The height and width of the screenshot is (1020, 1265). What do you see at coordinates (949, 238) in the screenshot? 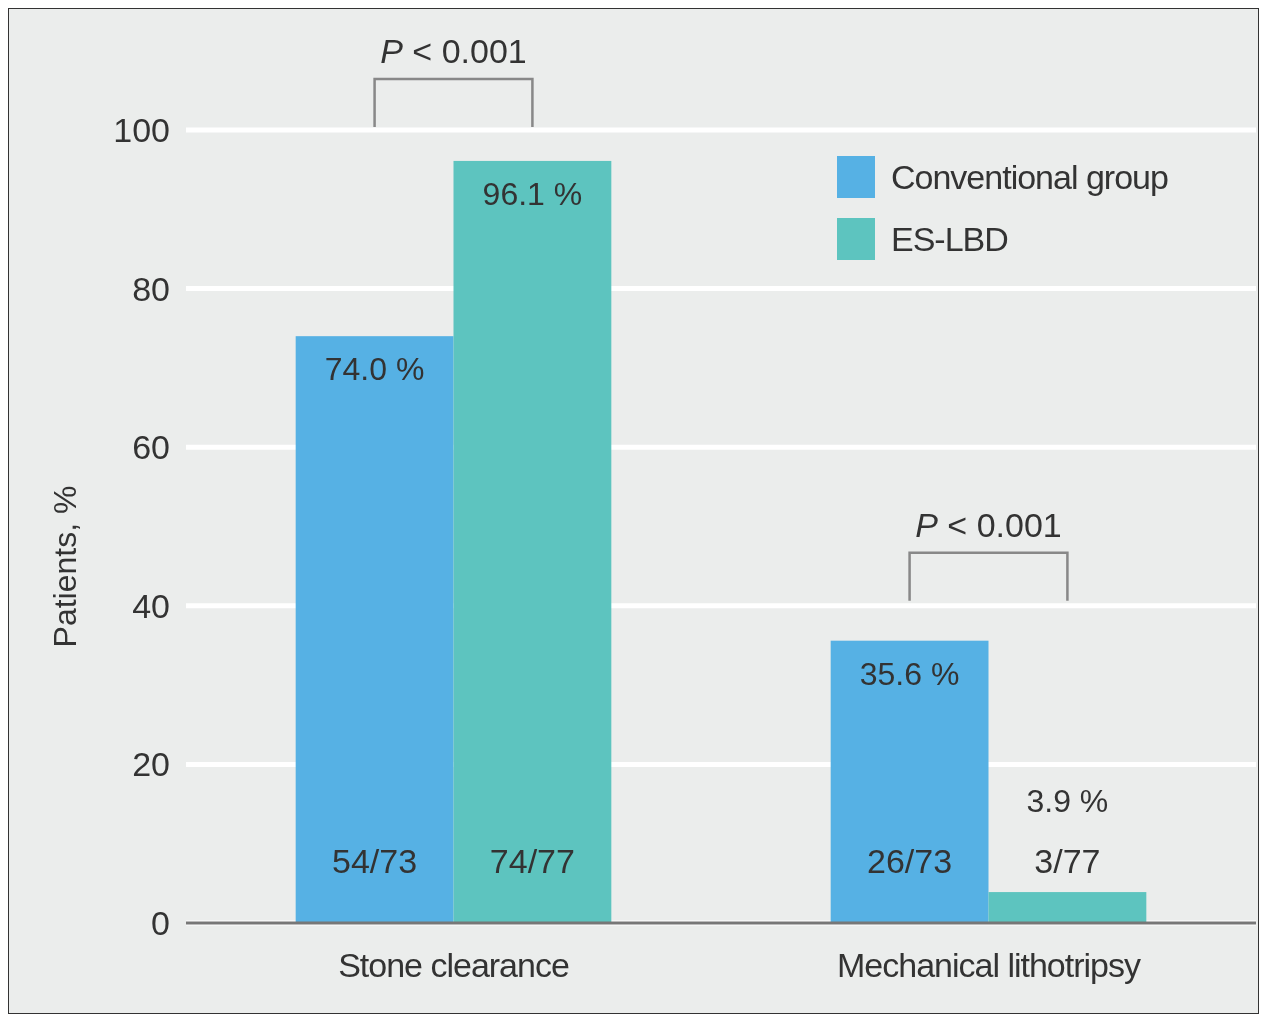
I see `legend-label: ES-LBD` at bounding box center [949, 238].